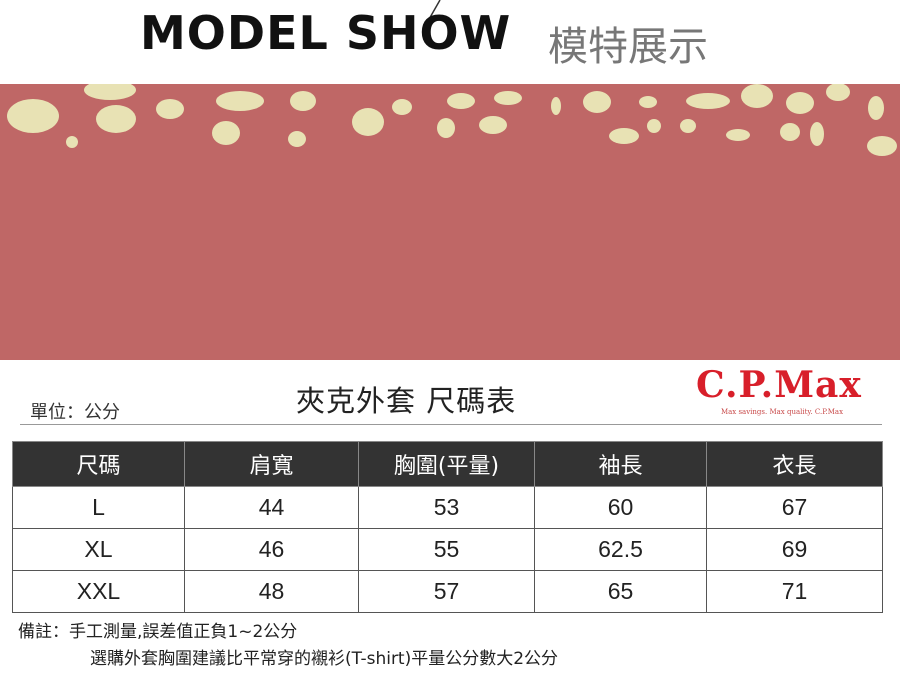 The image size is (900, 679). Describe the element at coordinates (406, 401) in the screenshot. I see `size-chart-title: 夾克外套 尺碼表` at that location.